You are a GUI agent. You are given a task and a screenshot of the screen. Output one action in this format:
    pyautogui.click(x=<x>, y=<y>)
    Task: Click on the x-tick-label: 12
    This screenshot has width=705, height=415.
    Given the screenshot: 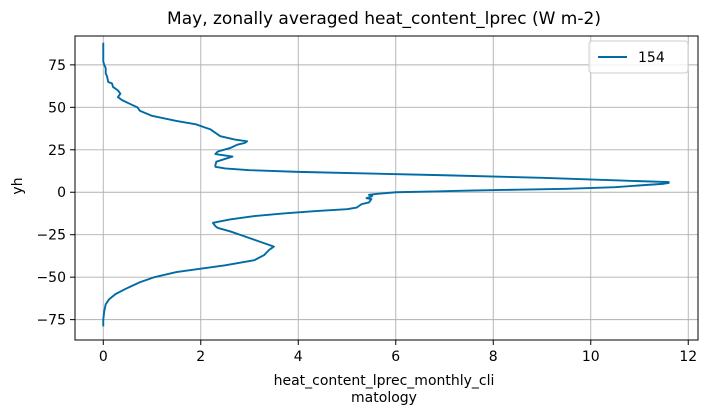 What is the action you would take?
    pyautogui.click(x=688, y=357)
    